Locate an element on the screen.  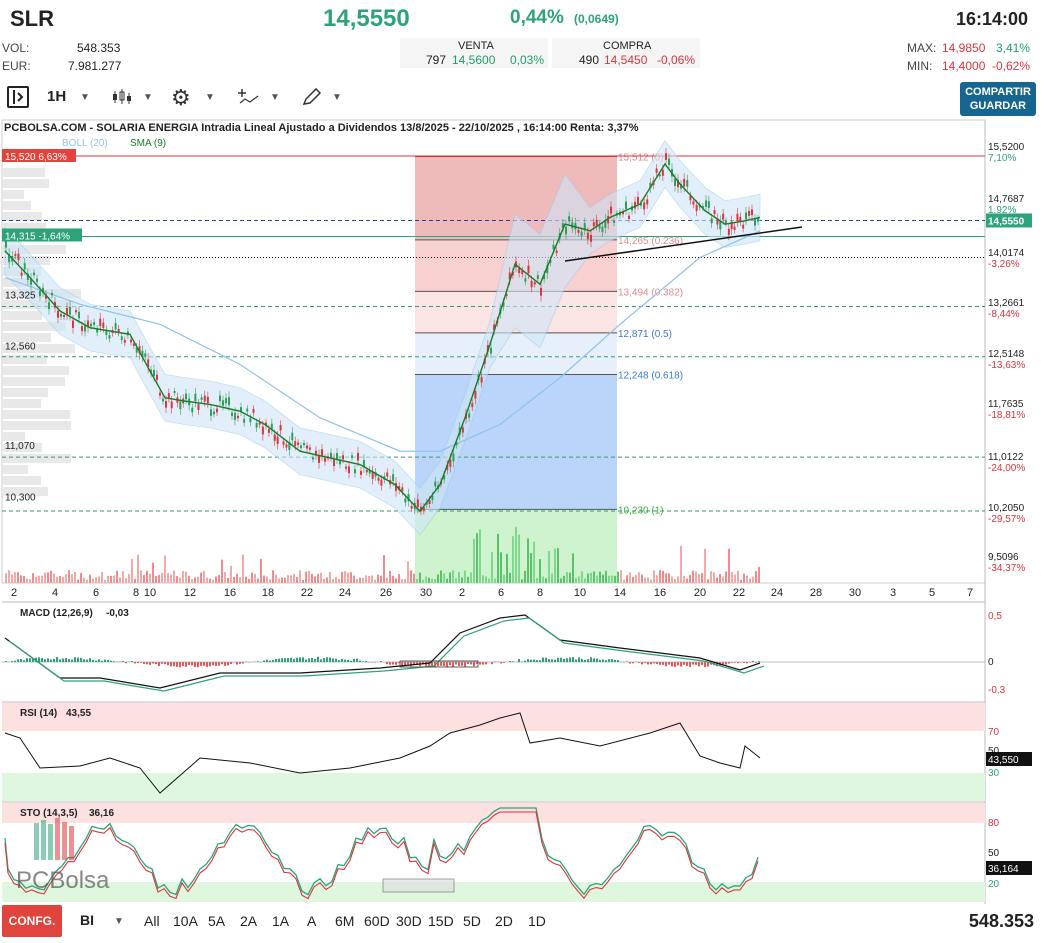
indicators-icon is located at coordinates (249, 97).